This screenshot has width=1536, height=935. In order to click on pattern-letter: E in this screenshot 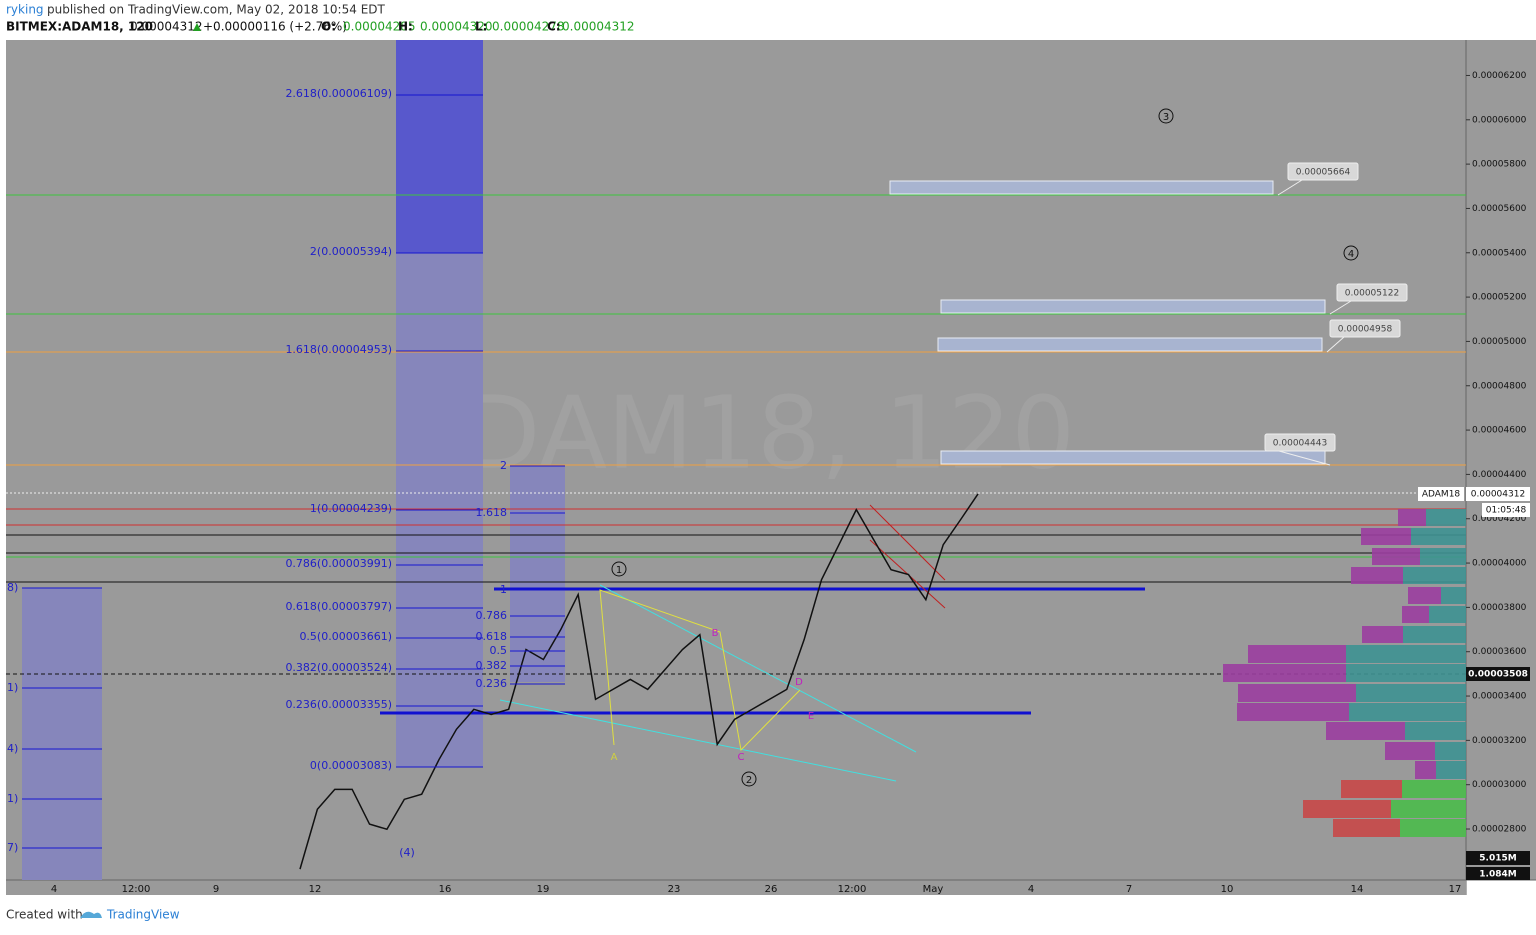, I will do `click(811, 716)`.